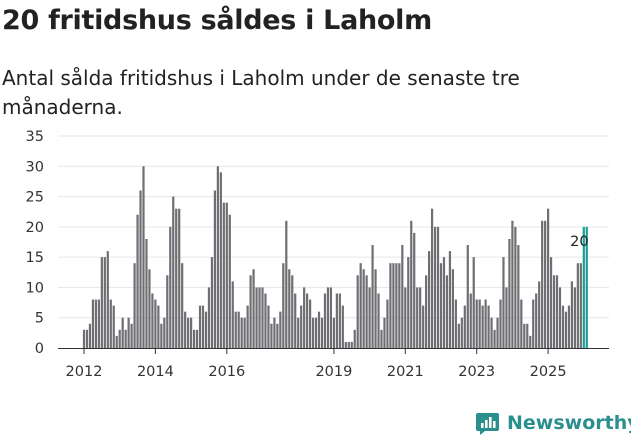 Image resolution: width=631 pixels, height=439 pixels. What do you see at coordinates (35, 198) in the screenshot?
I see `y-tick-label: 25` at bounding box center [35, 198].